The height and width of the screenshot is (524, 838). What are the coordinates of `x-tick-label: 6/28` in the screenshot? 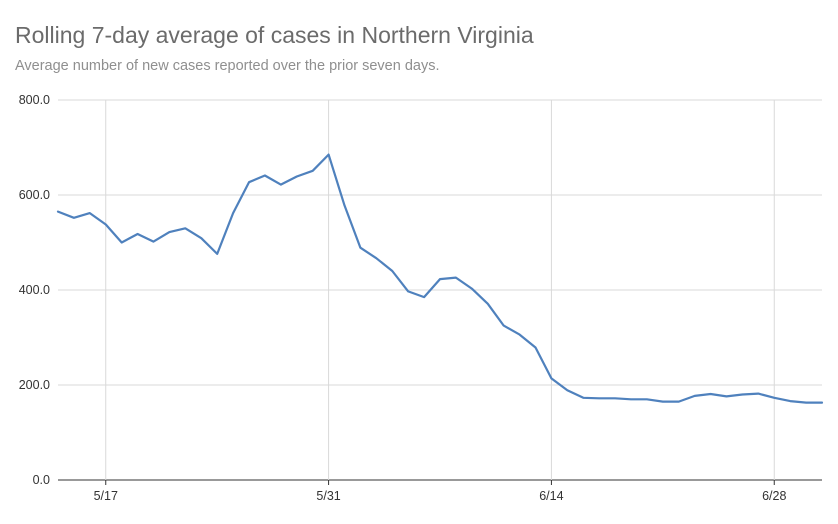 It's located at (774, 496).